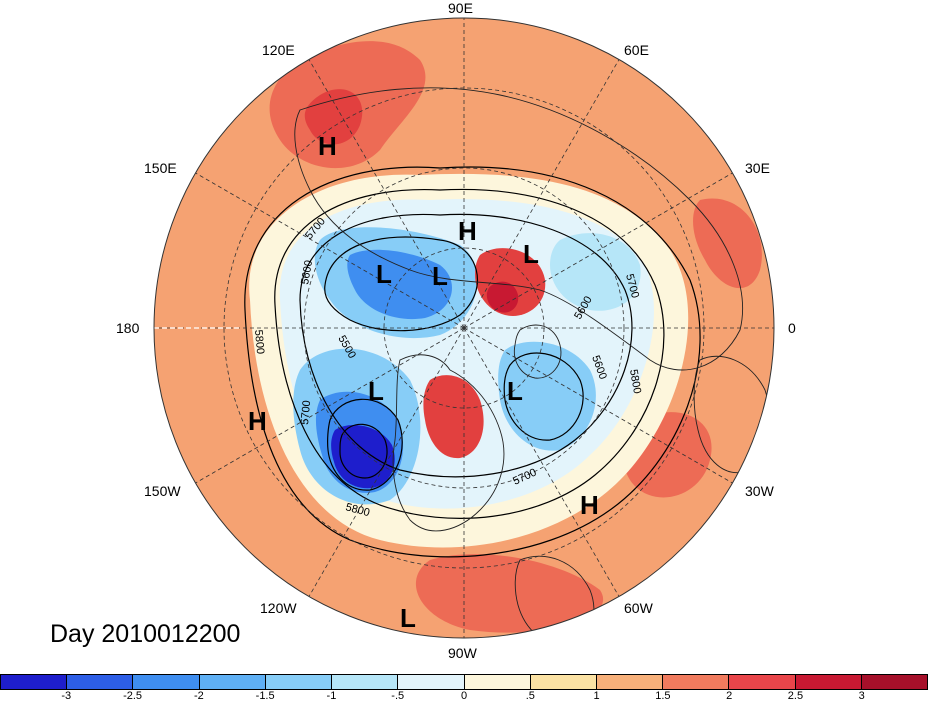 The width and height of the screenshot is (928, 707). I want to click on colorbar-tick-label: -1, so click(331, 696).